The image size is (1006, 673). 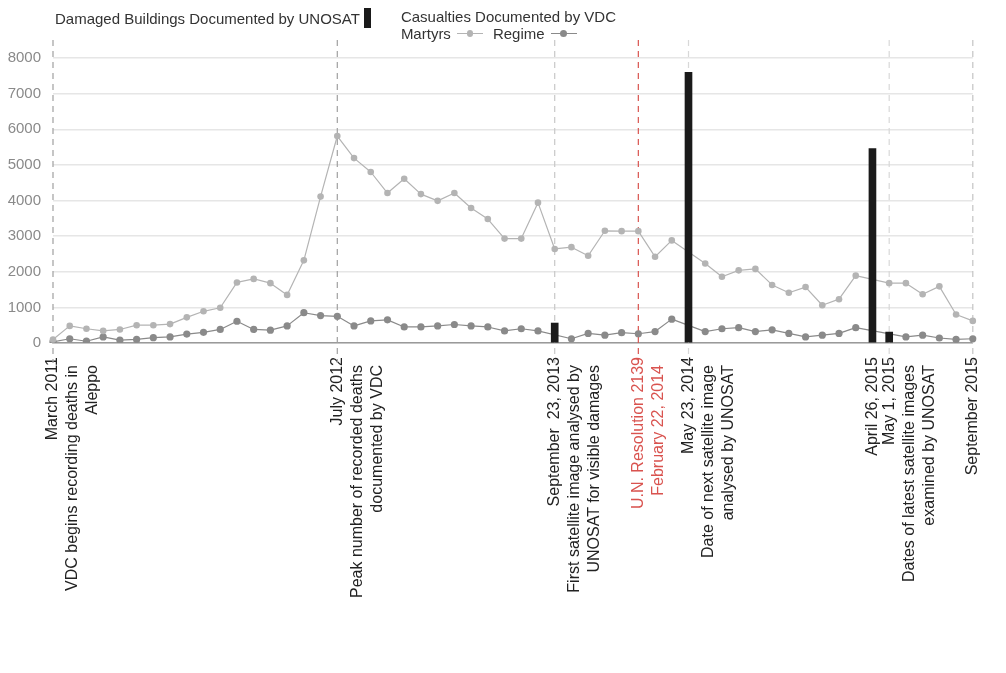 What do you see at coordinates (637, 433) in the screenshot?
I see `x-tick-label: U.N. Resolution 2139` at bounding box center [637, 433].